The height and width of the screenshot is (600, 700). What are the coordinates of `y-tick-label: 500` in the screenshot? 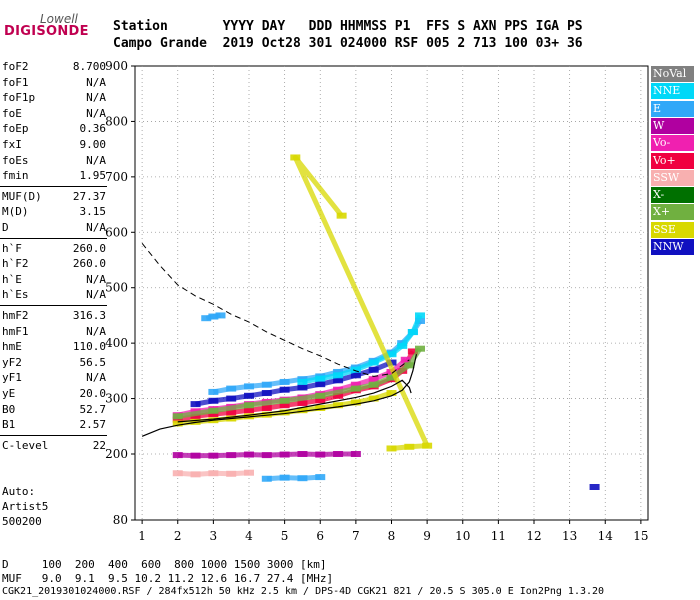 It's located at (116, 288).